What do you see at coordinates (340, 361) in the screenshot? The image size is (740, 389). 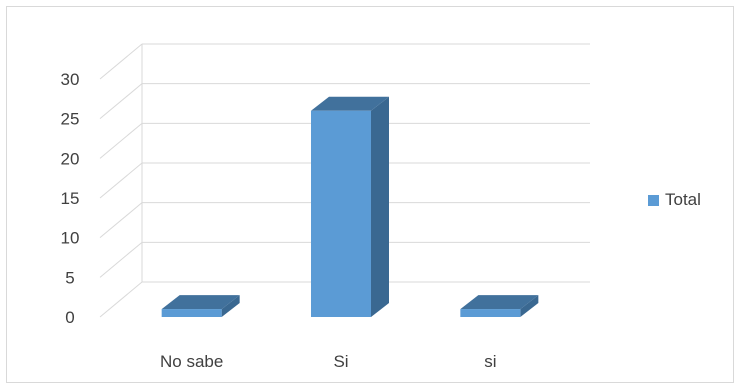 I see `x-category-label: Si` at bounding box center [340, 361].